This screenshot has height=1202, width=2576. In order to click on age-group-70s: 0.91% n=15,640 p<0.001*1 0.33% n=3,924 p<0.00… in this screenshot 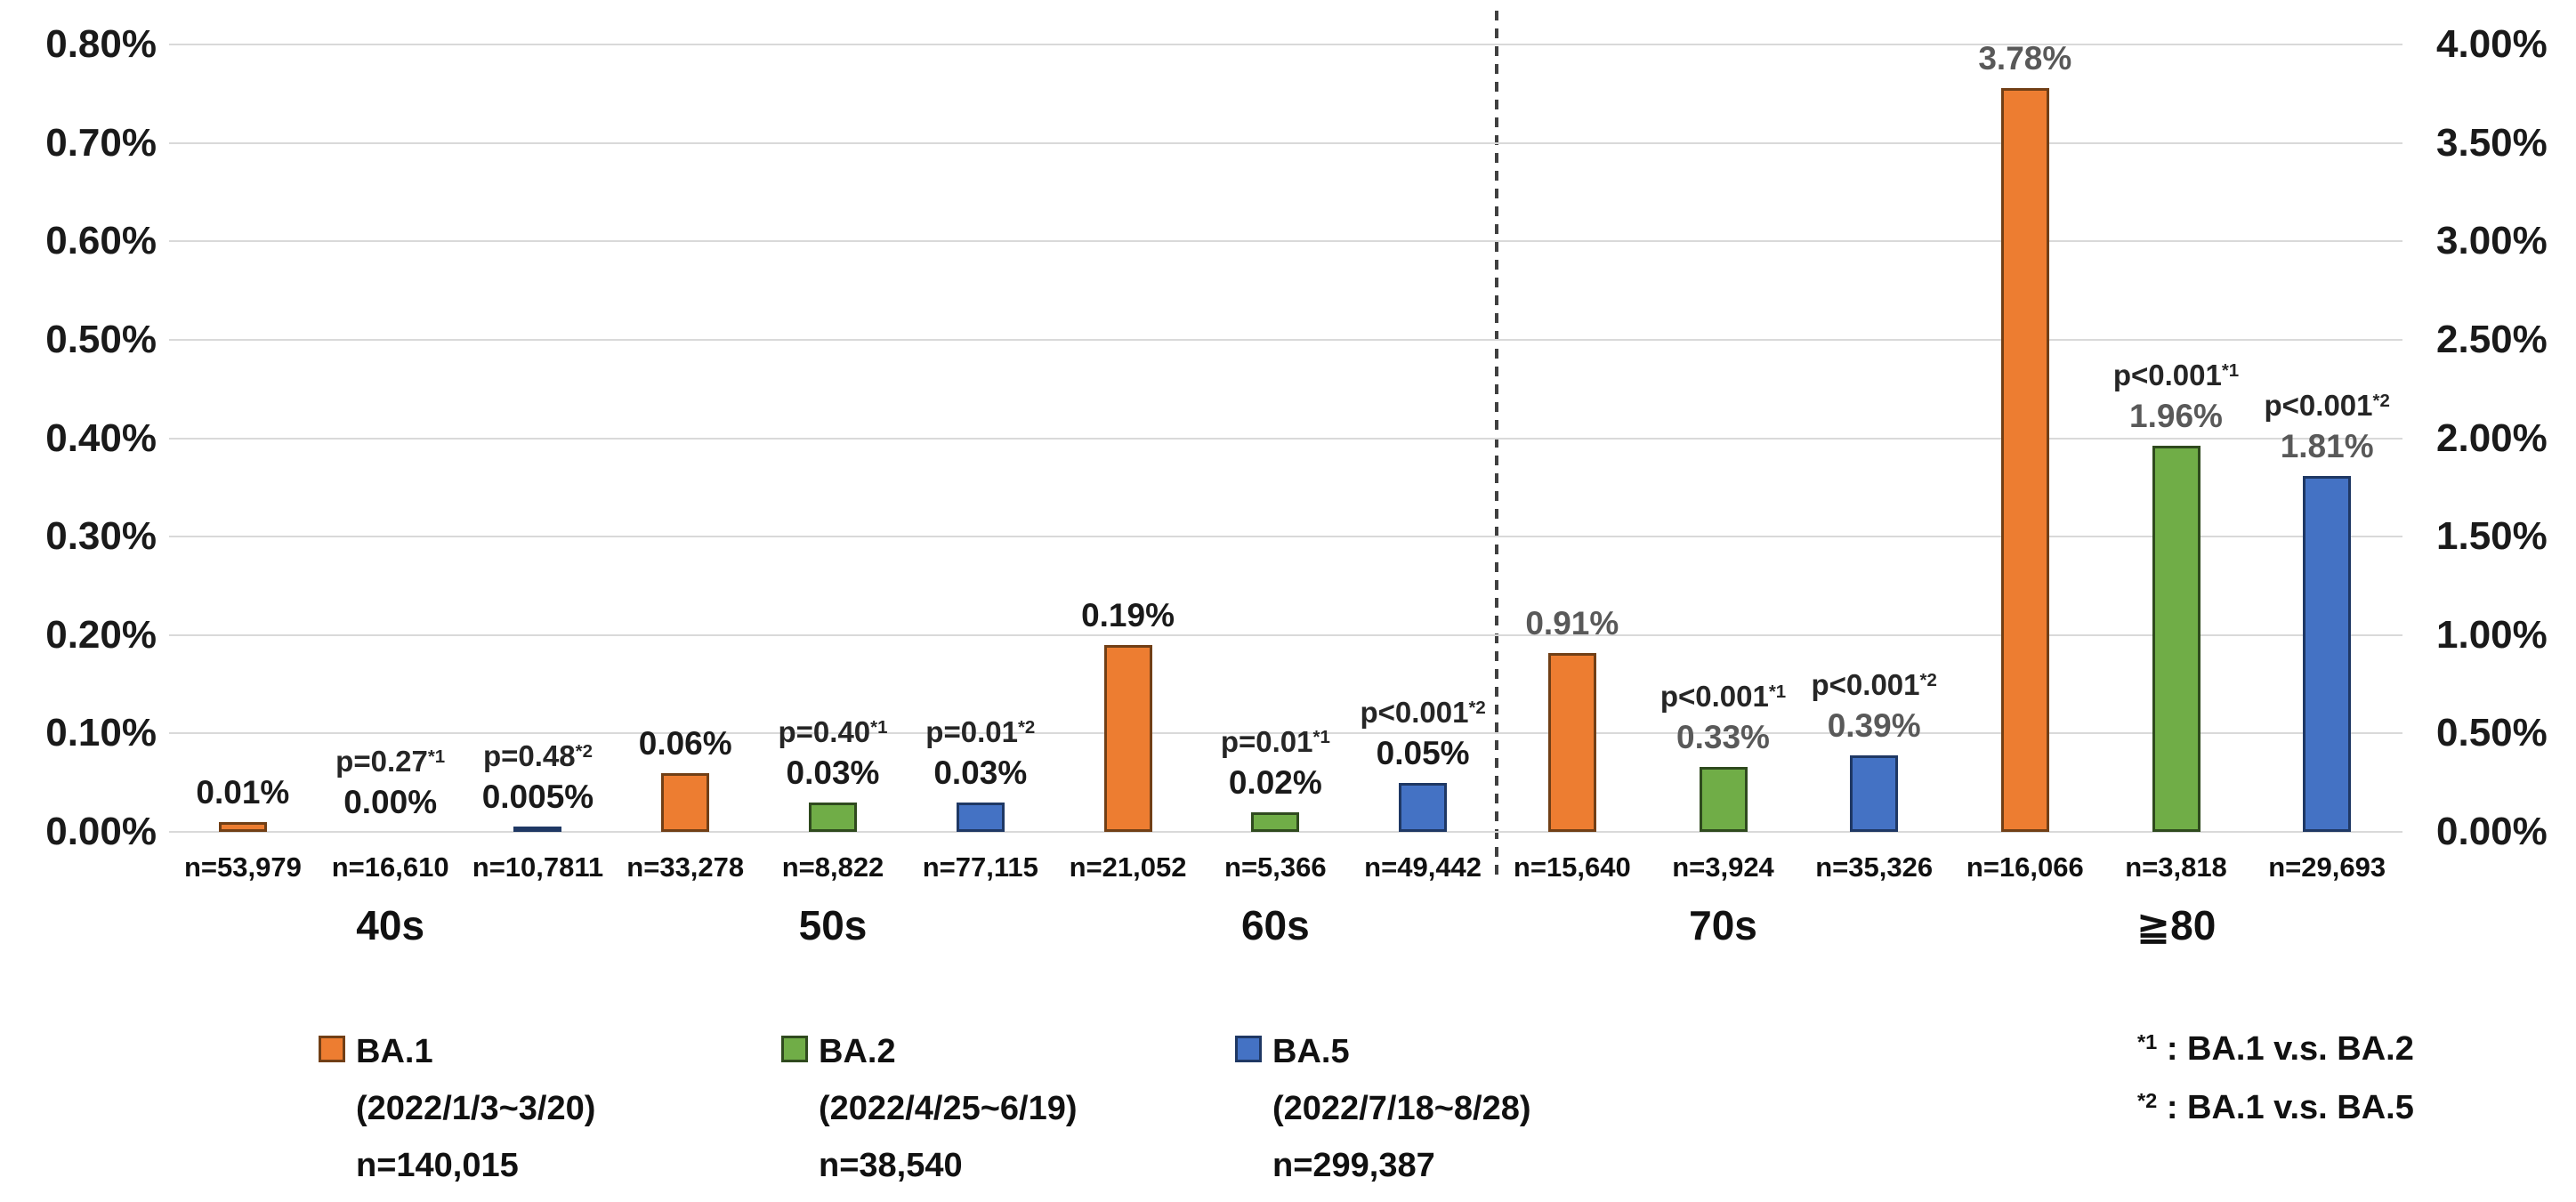, I will do `click(1723, 496)`.